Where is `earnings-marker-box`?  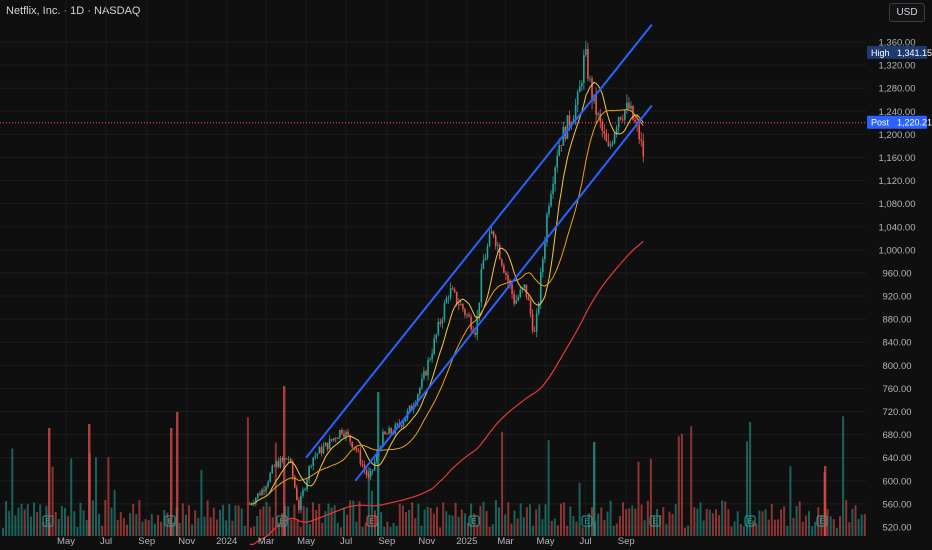 earnings-marker-box is located at coordinates (822, 521).